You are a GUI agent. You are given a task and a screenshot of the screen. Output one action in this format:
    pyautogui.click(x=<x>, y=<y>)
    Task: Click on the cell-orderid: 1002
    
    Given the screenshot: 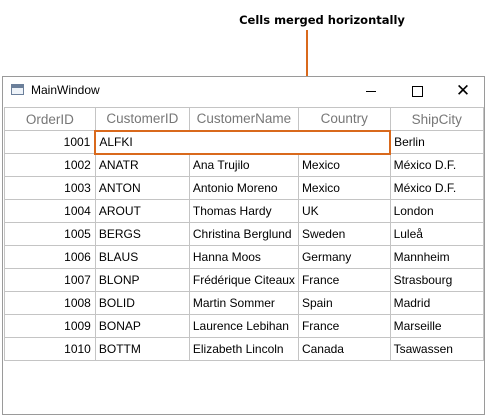 What is the action you would take?
    pyautogui.click(x=50, y=165)
    